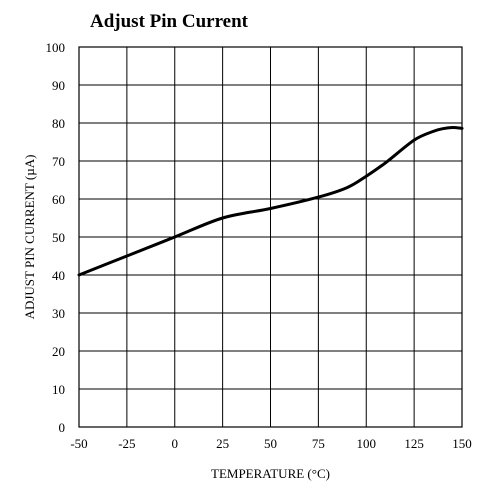 Image resolution: width=479 pixels, height=485 pixels. I want to click on x-tick-label: -50, so click(78, 443).